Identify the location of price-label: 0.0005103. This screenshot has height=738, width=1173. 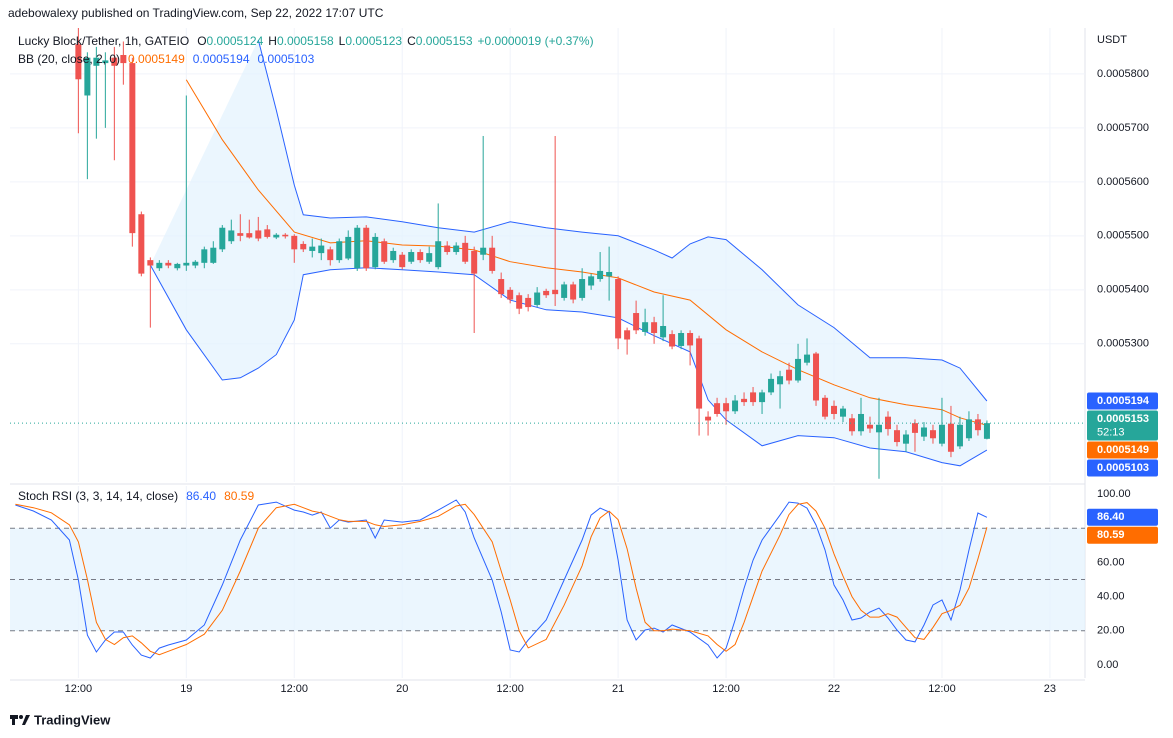
(1123, 468).